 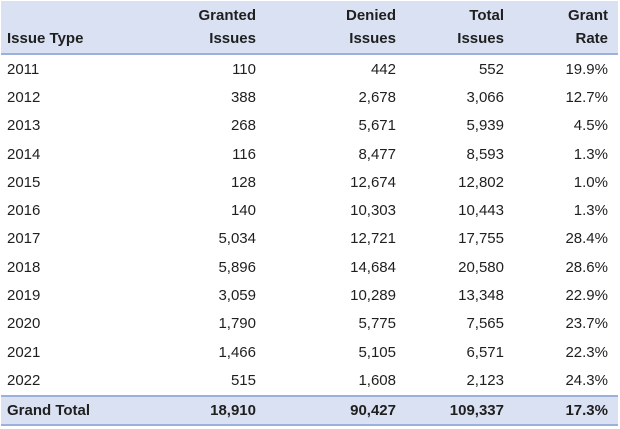 I want to click on granted-issues-cell: 128, so click(x=243, y=182).